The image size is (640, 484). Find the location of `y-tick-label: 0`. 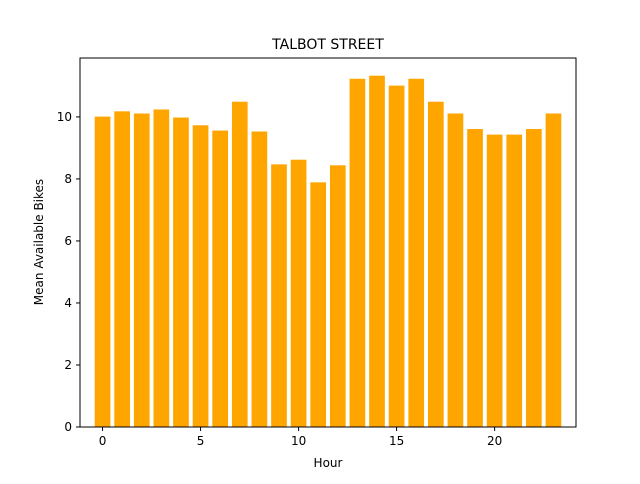

y-tick-label: 0 is located at coordinates (68, 427).